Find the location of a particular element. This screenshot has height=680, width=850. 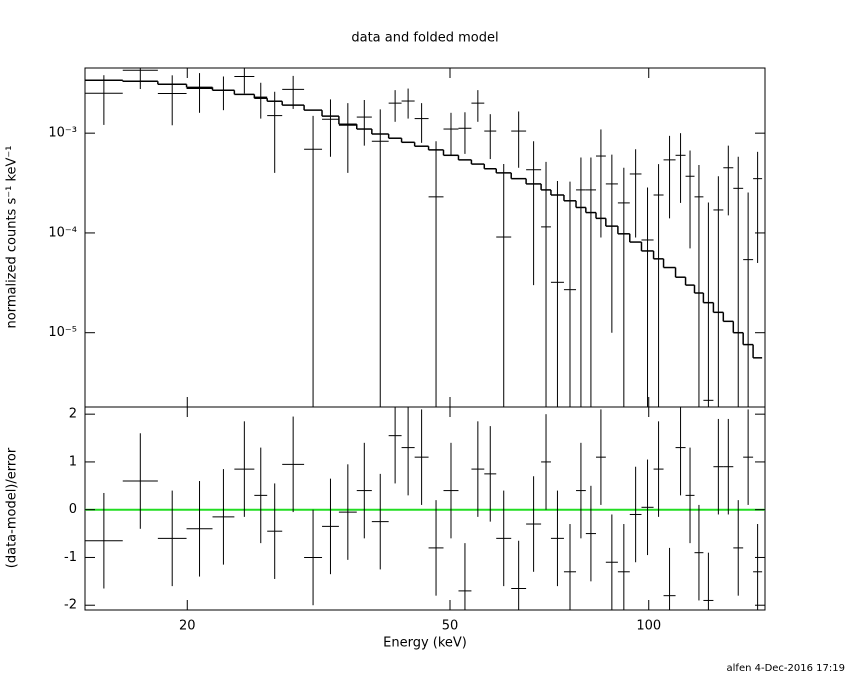

x-tick-label: 50 is located at coordinates (450, 626).